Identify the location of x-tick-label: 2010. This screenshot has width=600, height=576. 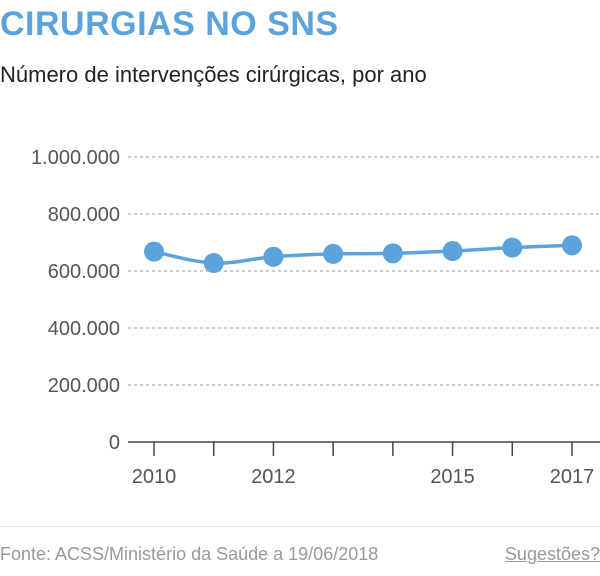
(154, 477).